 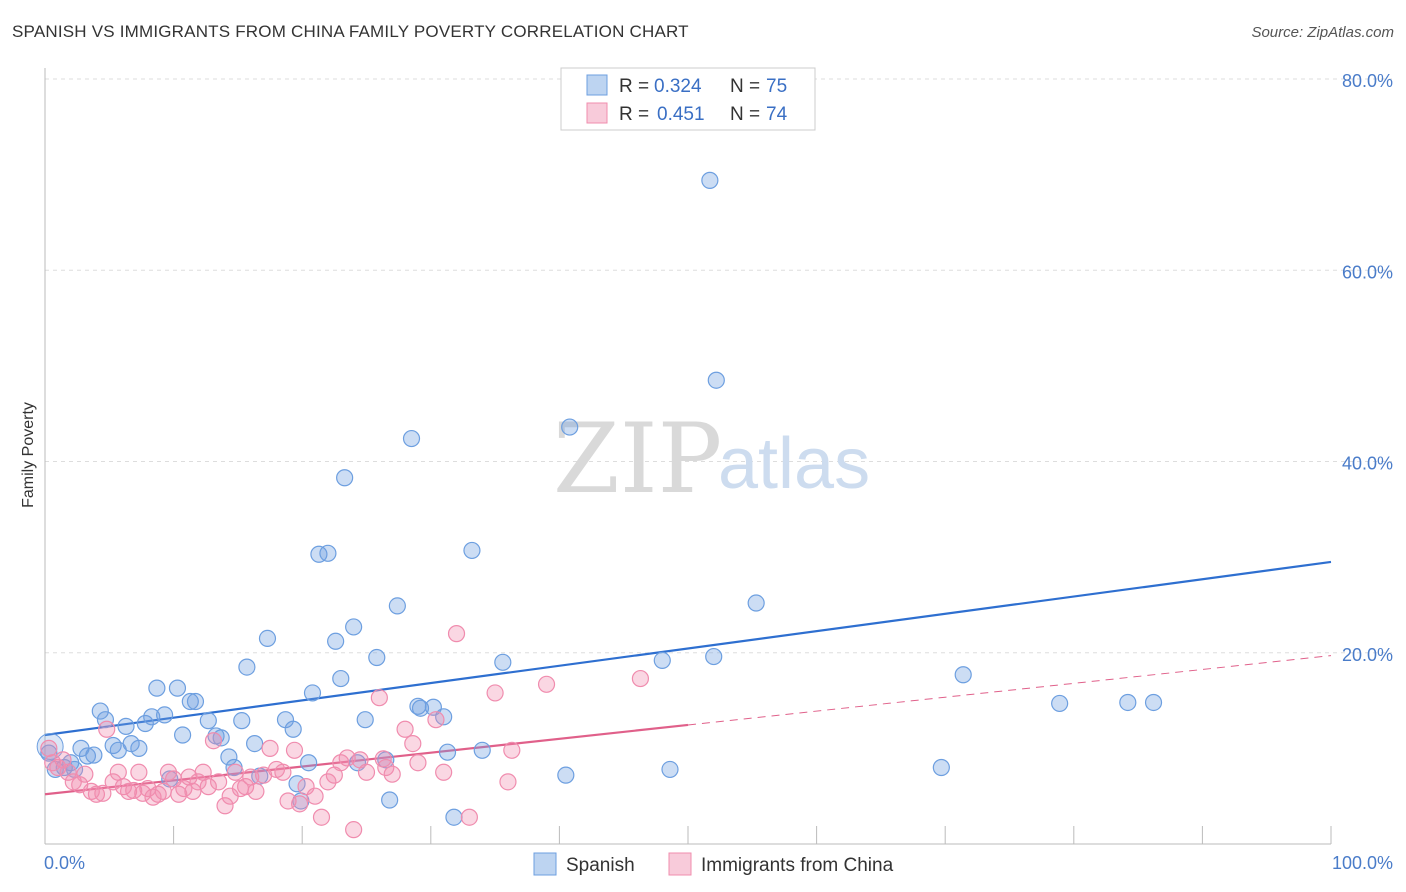 I want to click on legend-n-value-china: 74, so click(x=777, y=114).